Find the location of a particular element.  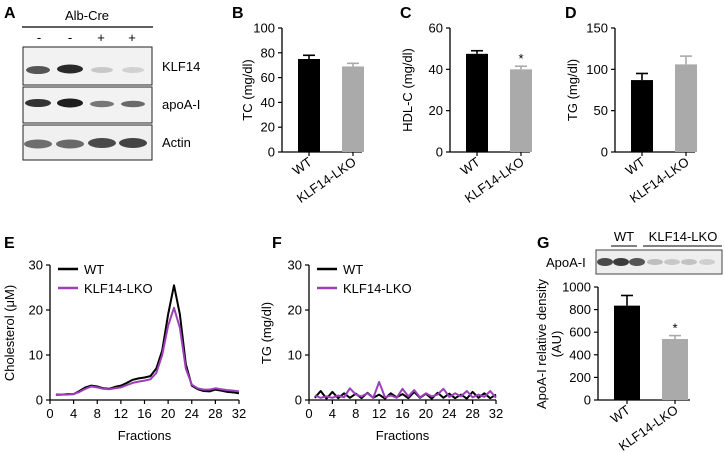

y-axis-label: ApoA-I relative density(AU) is located at coordinates (549, 343).